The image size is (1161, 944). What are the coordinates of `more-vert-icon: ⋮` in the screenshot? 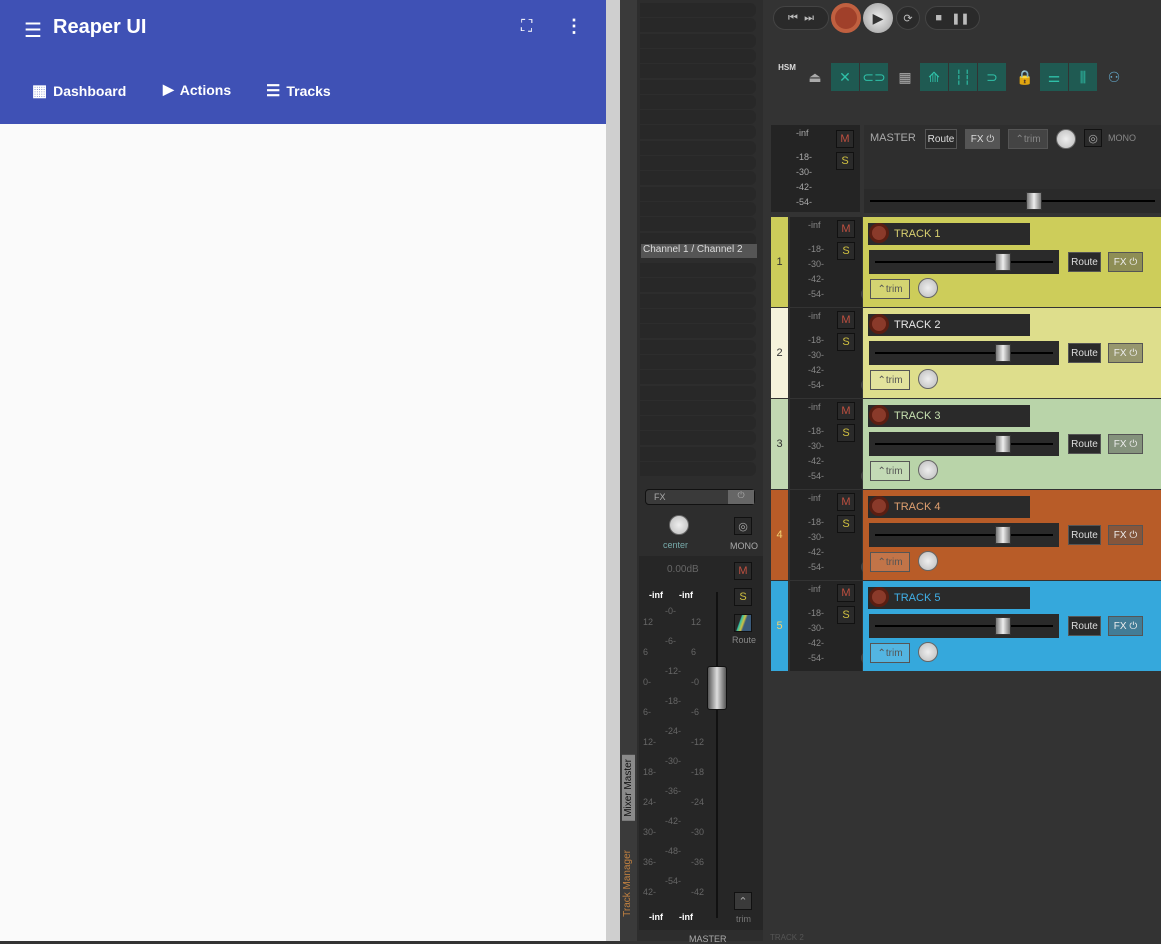 It's located at (574, 26).